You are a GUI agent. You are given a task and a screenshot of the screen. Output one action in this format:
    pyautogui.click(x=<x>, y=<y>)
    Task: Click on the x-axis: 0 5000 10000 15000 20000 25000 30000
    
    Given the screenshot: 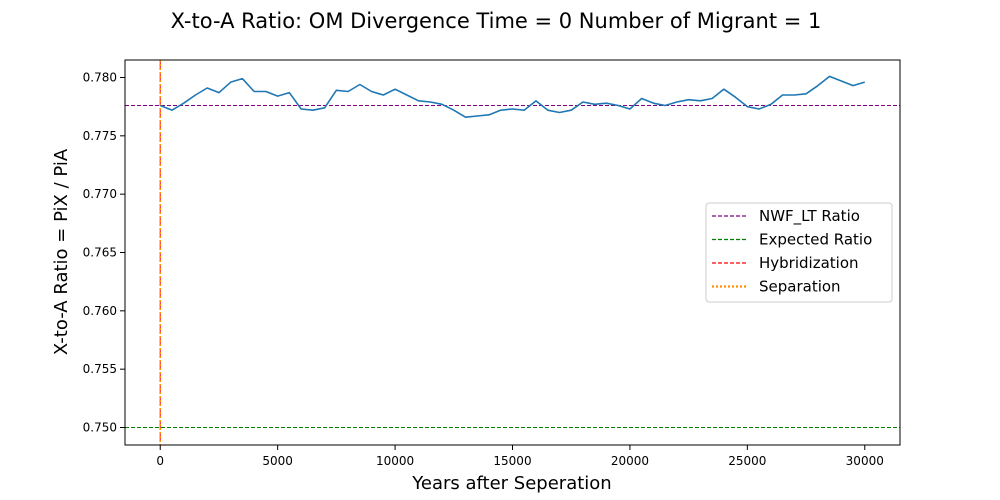 What is the action you would take?
    pyautogui.click(x=520, y=456)
    